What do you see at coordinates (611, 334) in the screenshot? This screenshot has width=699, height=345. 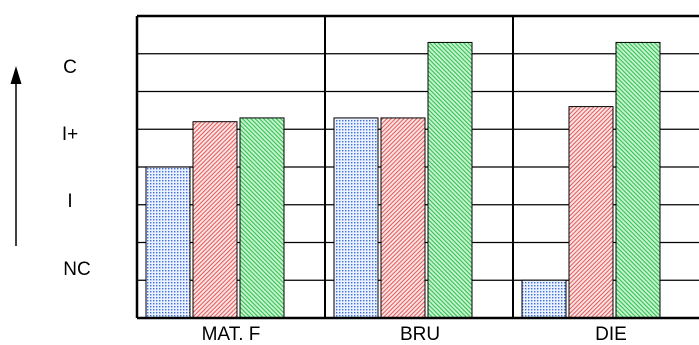 I see `x-tick-label: DIE` at bounding box center [611, 334].